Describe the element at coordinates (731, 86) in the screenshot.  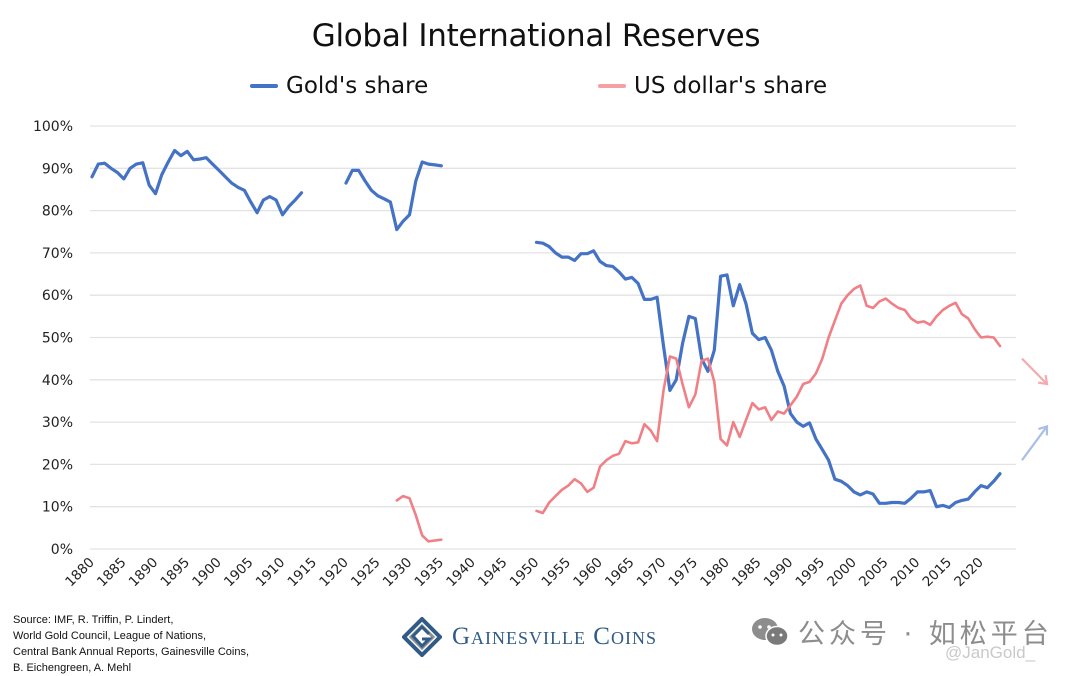
I see `legend-label-usd: US dollar's share` at that location.